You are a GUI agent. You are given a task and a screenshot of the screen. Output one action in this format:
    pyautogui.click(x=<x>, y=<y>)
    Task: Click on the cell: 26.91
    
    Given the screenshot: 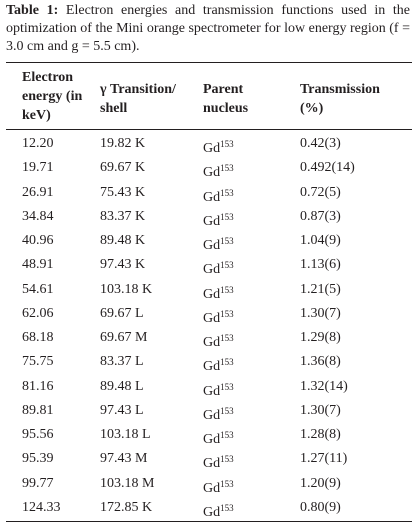 What is the action you would take?
    pyautogui.click(x=38, y=192)
    